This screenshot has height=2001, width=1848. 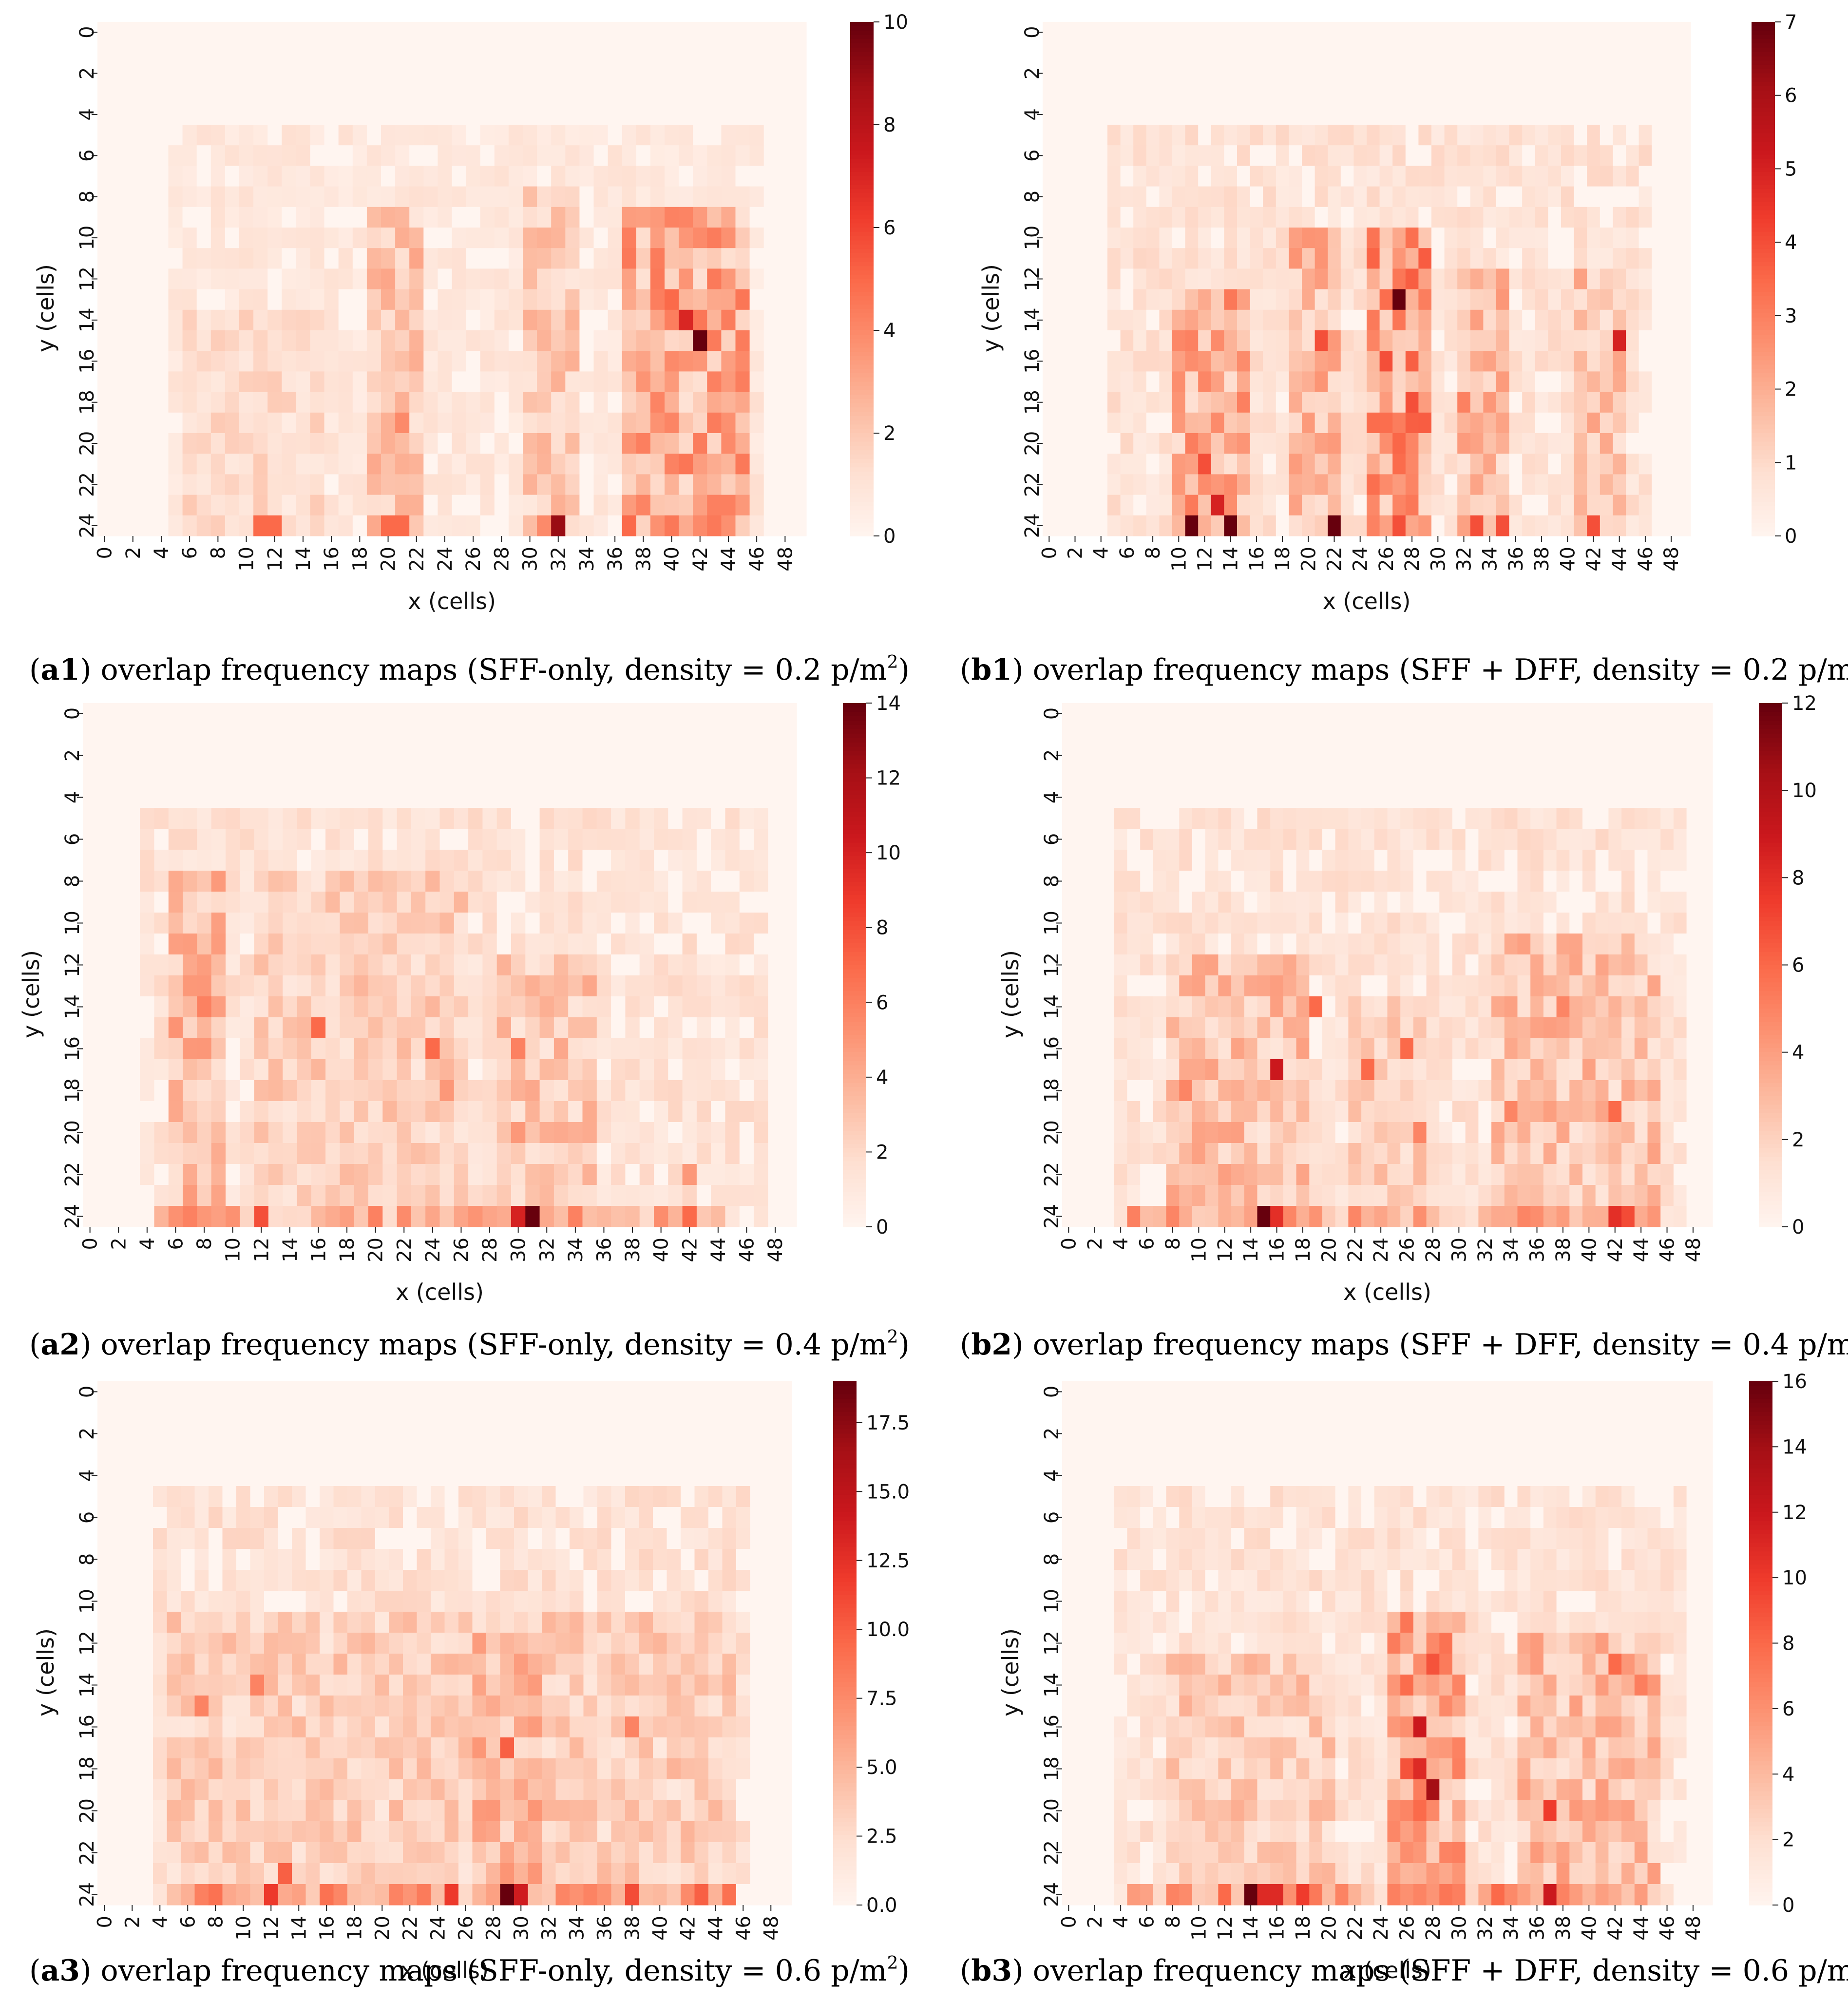 What do you see at coordinates (73, 1175) in the screenshot?
I see `y-tick-label: 22` at bounding box center [73, 1175].